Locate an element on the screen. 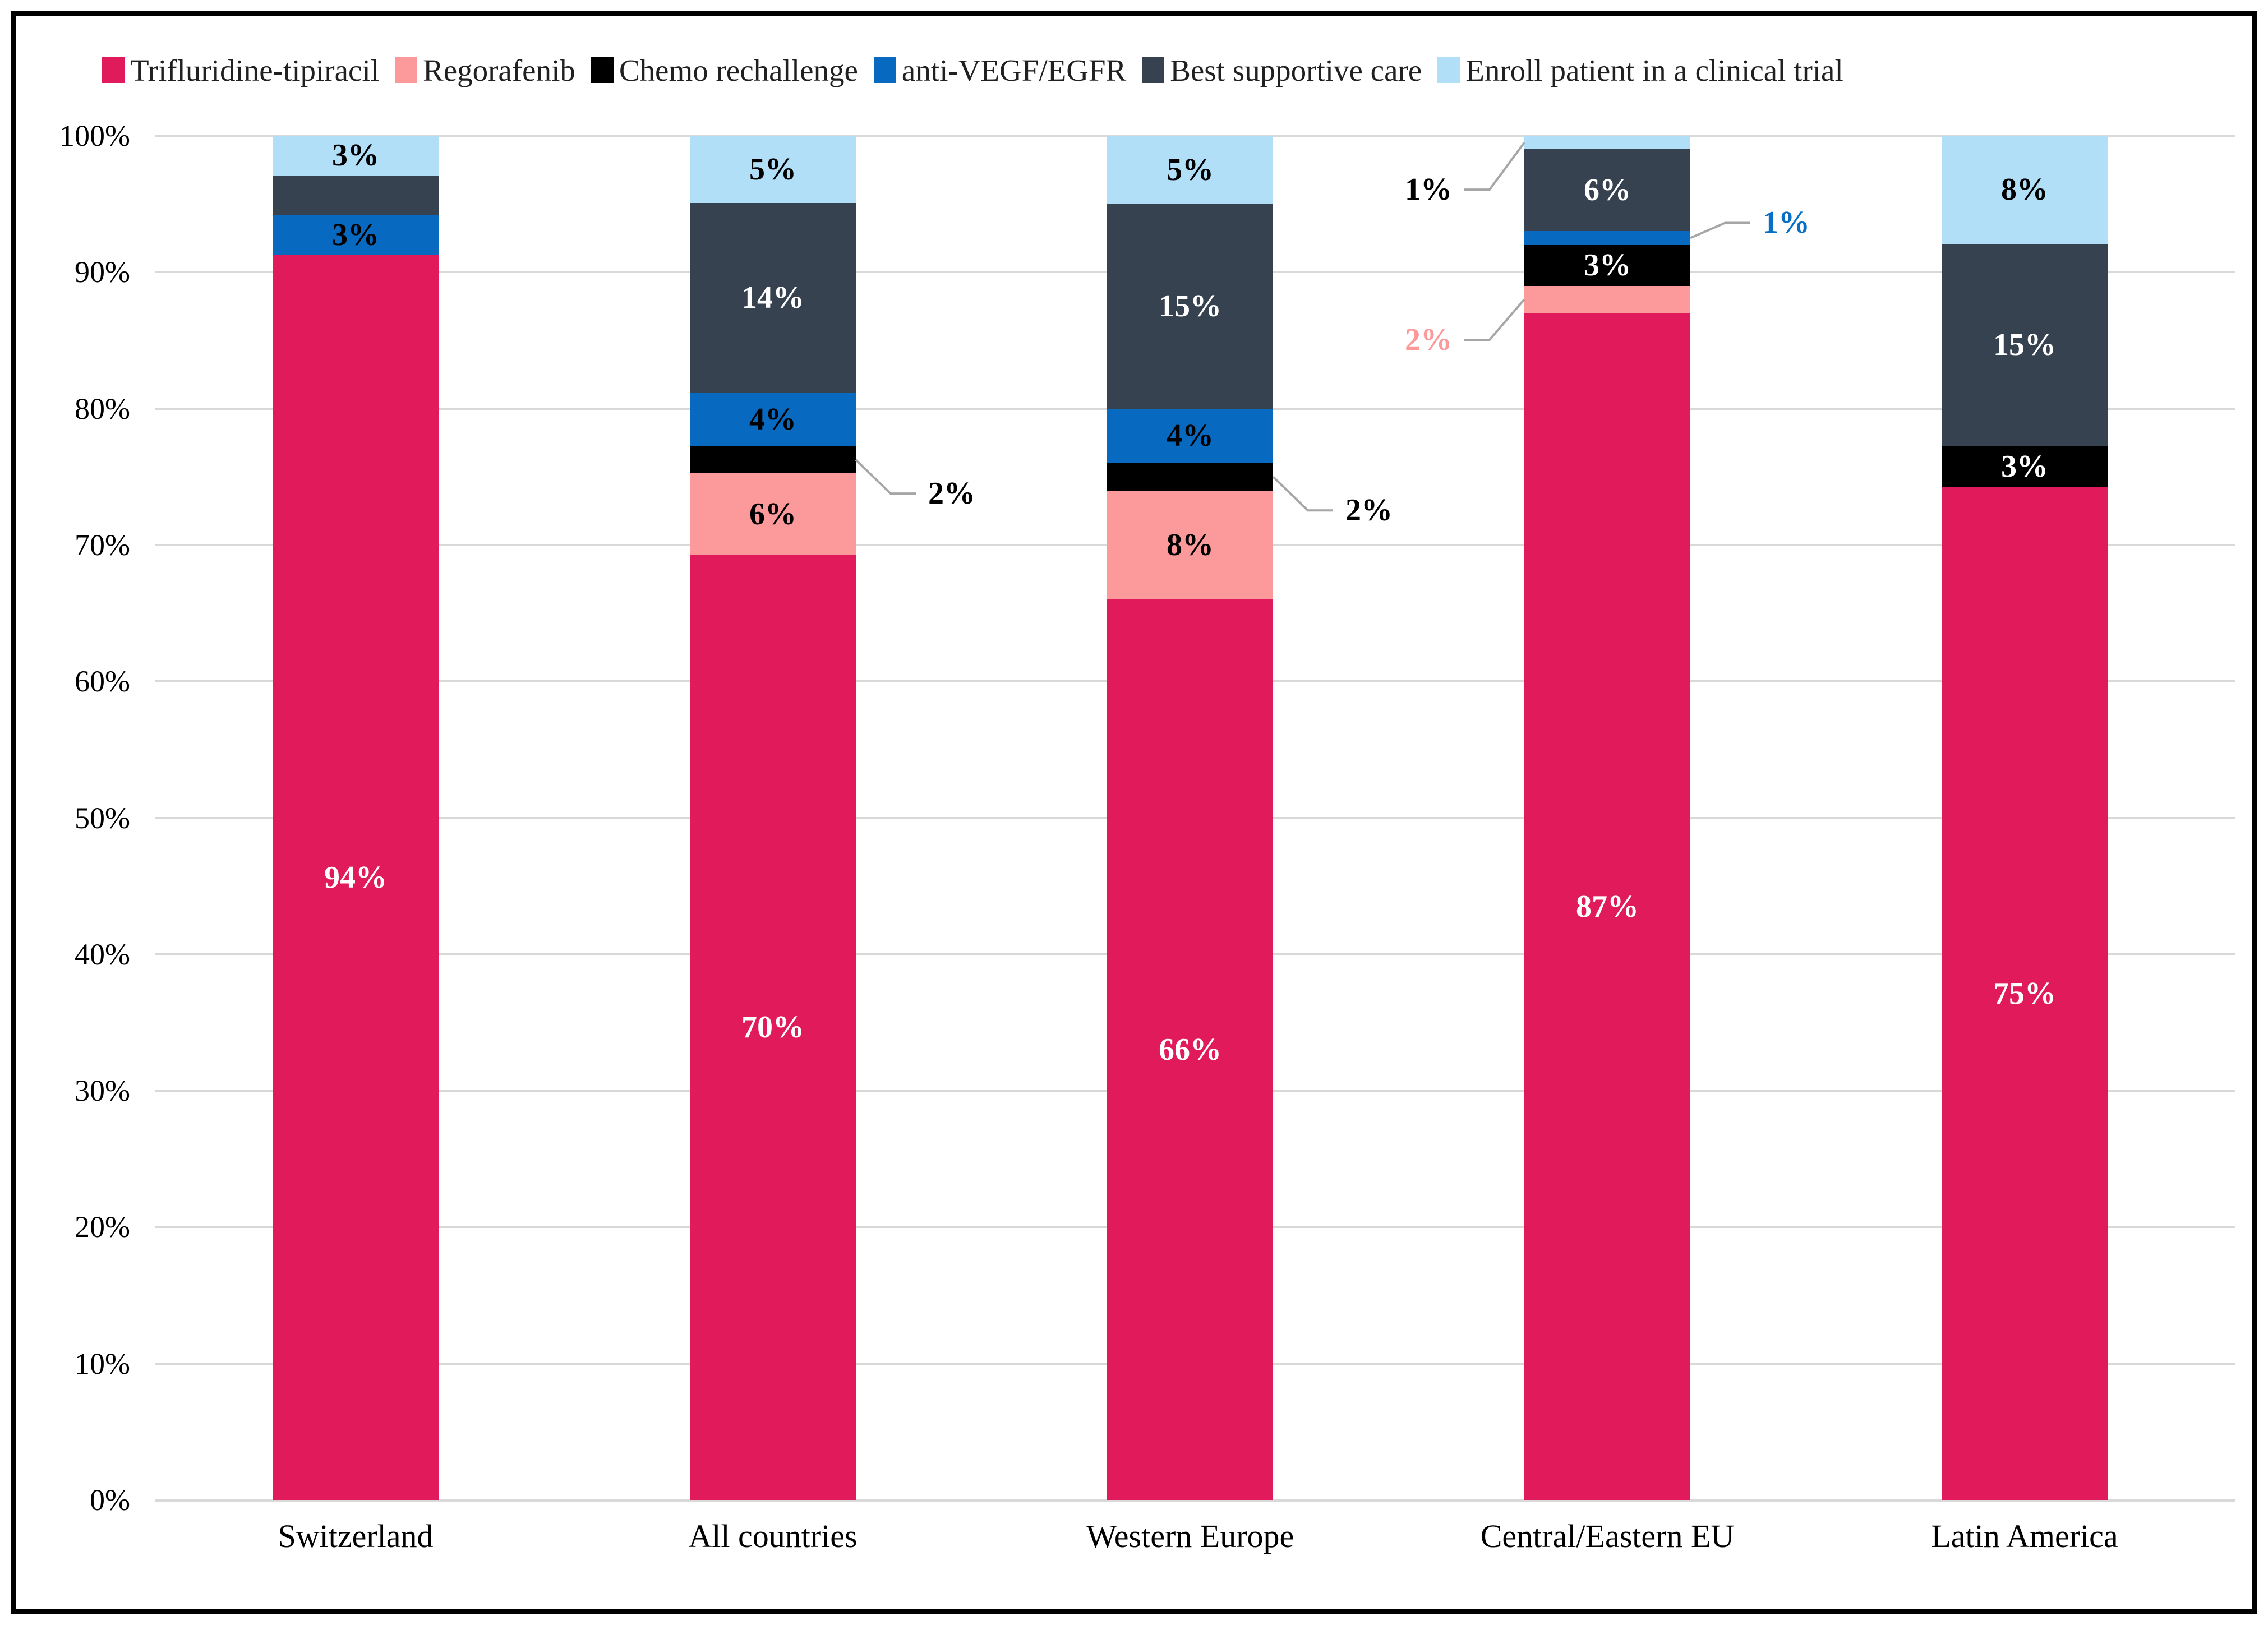 This screenshot has height=1625, width=2268. y-tick-label-20: 20% is located at coordinates (102, 1227).